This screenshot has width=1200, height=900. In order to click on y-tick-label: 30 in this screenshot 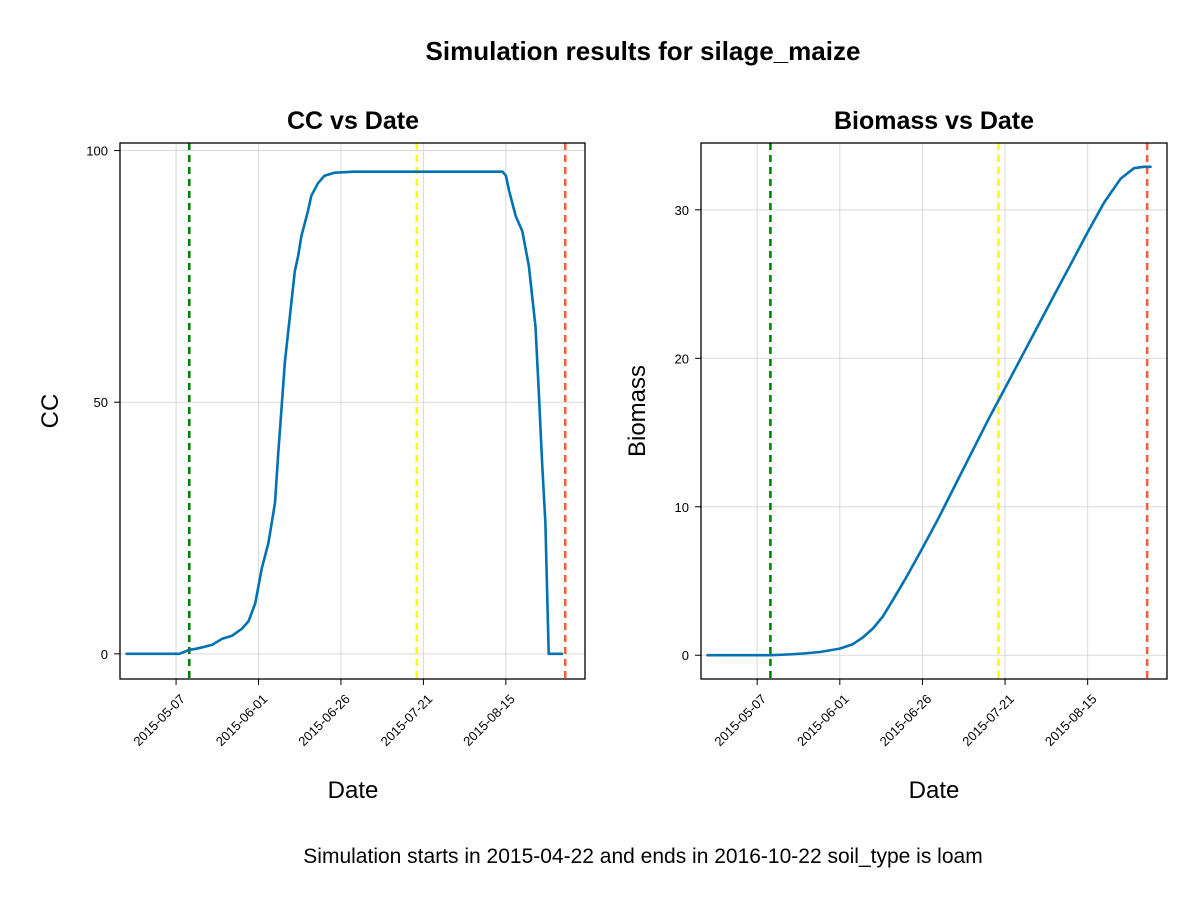, I will do `click(682, 210)`.